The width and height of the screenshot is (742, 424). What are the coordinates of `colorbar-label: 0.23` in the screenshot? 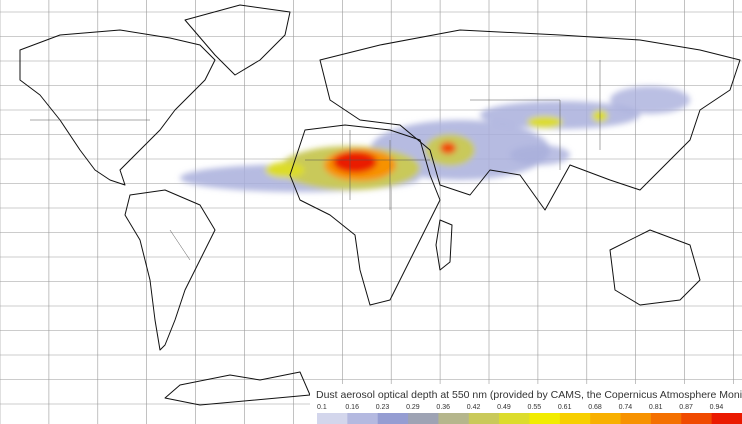 It's located at (383, 407).